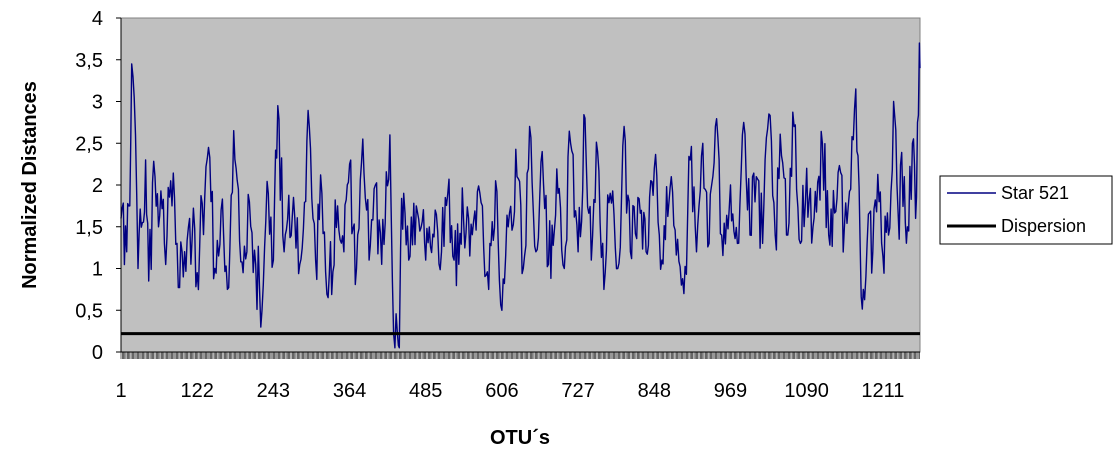  What do you see at coordinates (30, 185) in the screenshot?
I see `y-axis-title: Normalized Distances` at bounding box center [30, 185].